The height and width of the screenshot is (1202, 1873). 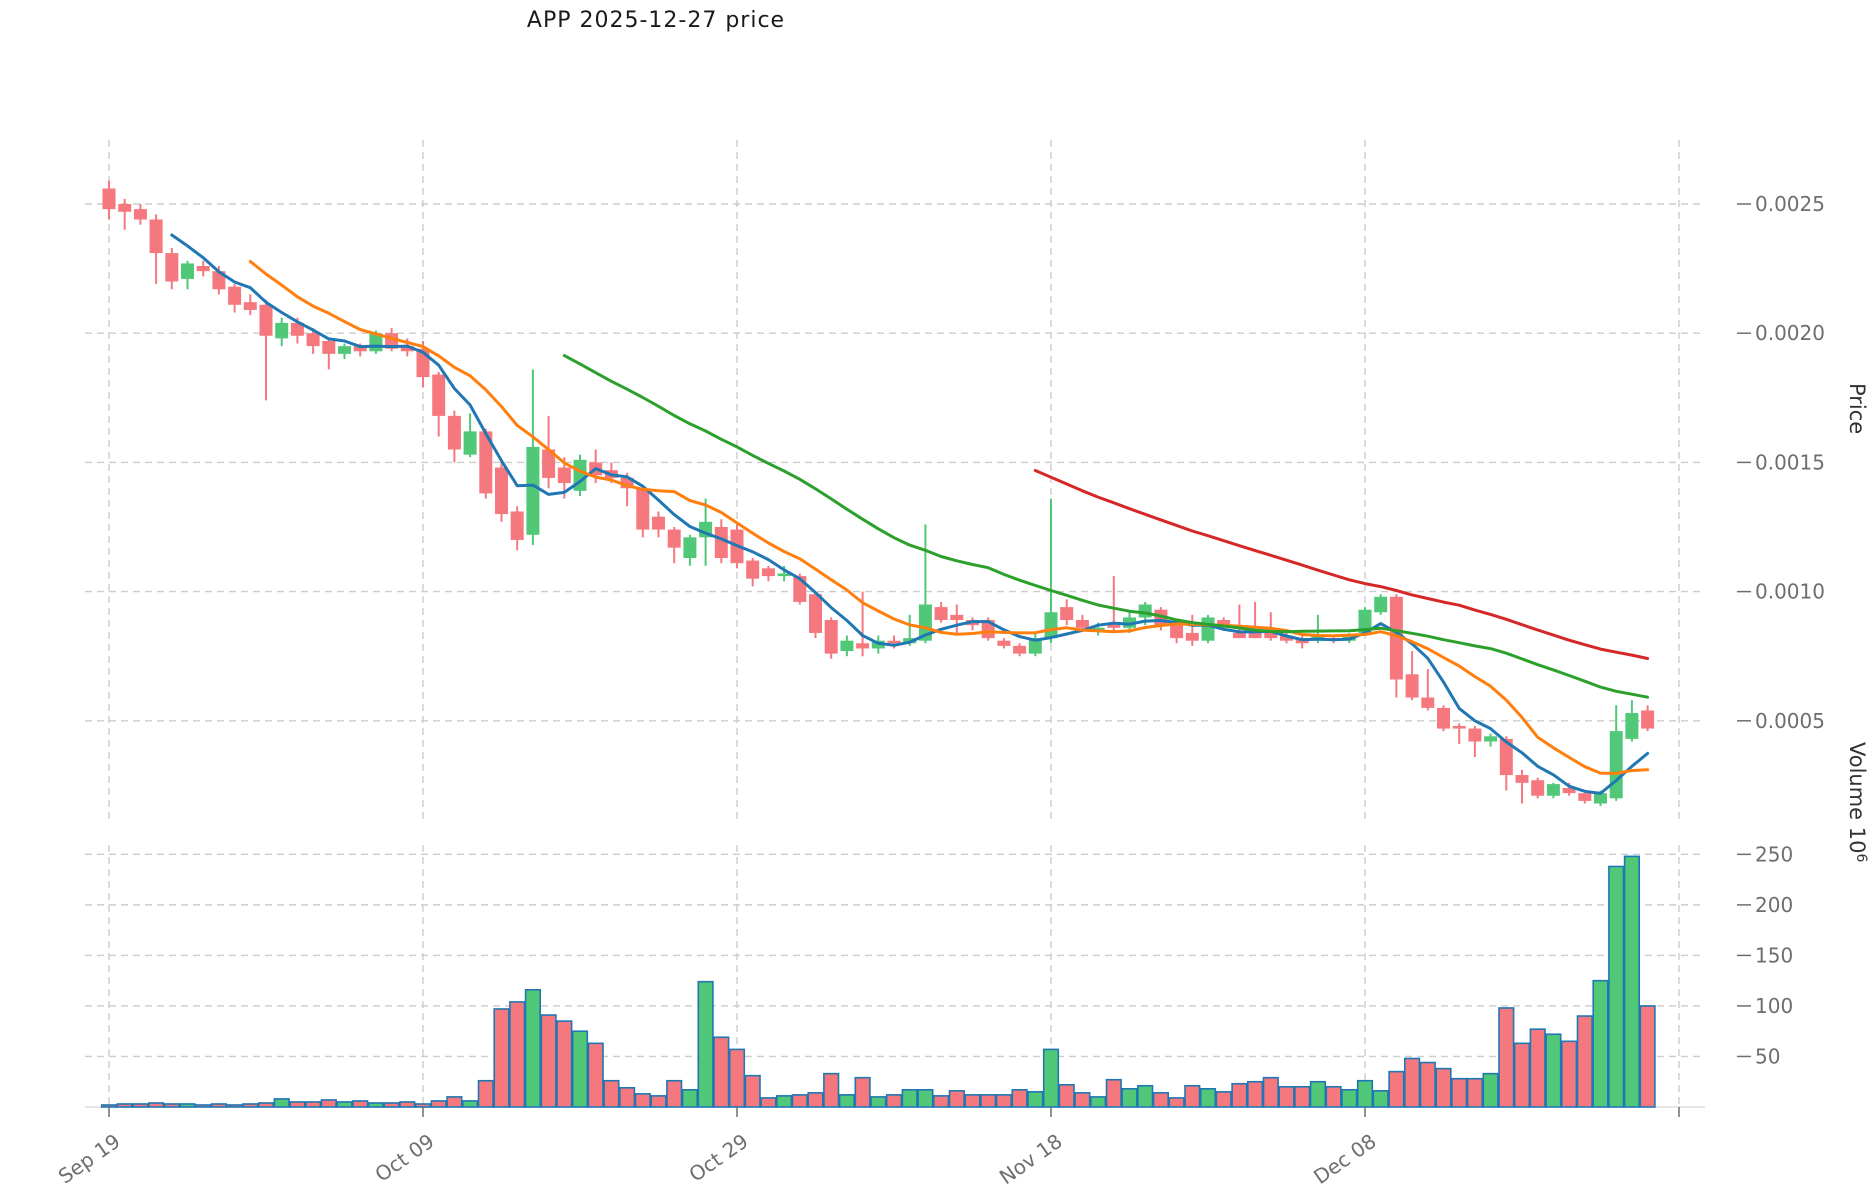 I want to click on axis-titles: Price Volume 106, so click(x=1857, y=623).